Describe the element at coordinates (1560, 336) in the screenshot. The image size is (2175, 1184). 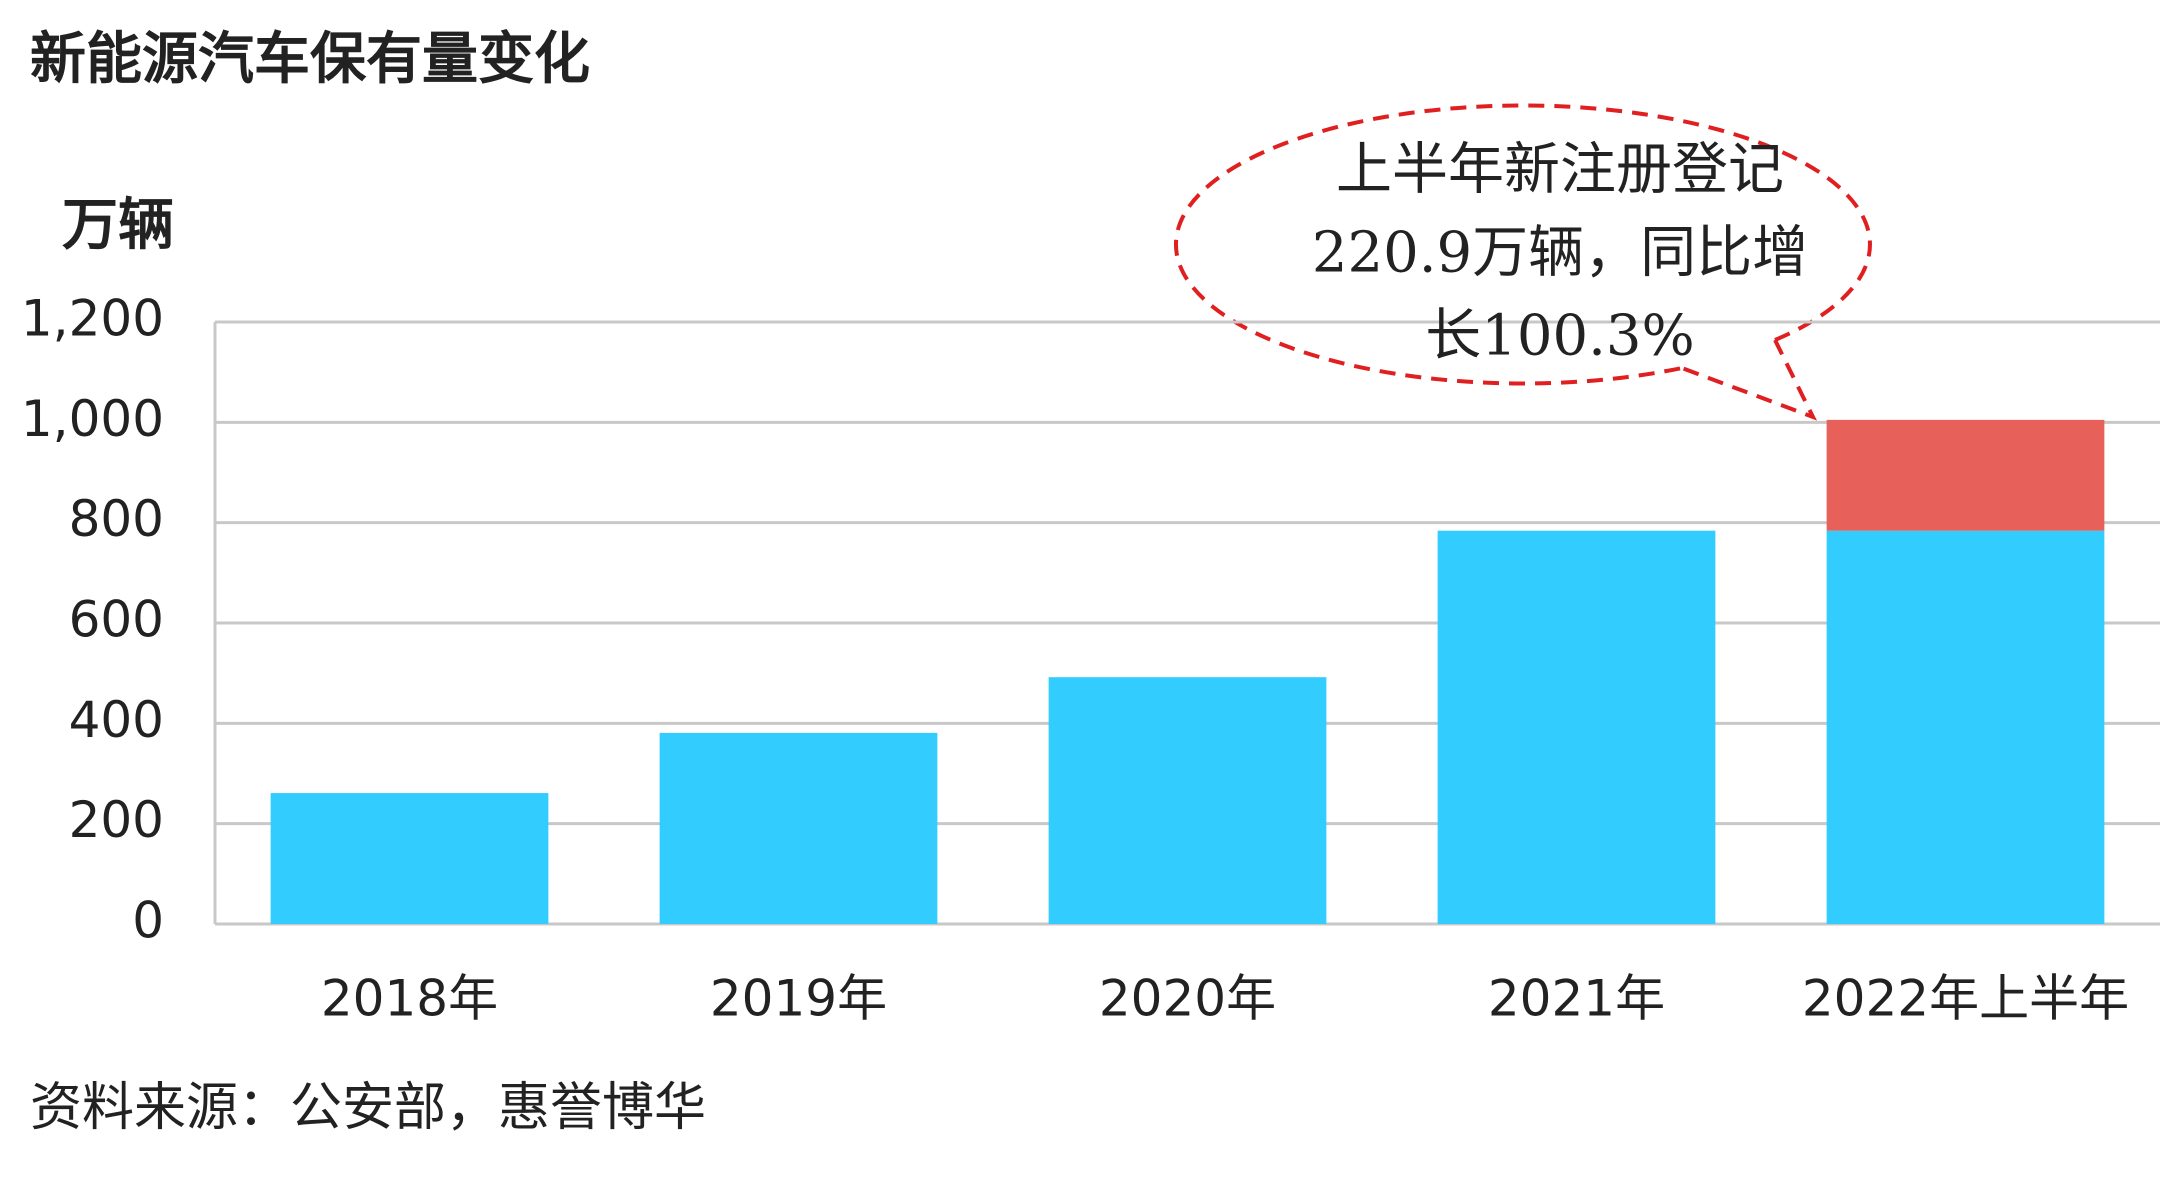
I see `annotation-line: 长100.3%` at that location.